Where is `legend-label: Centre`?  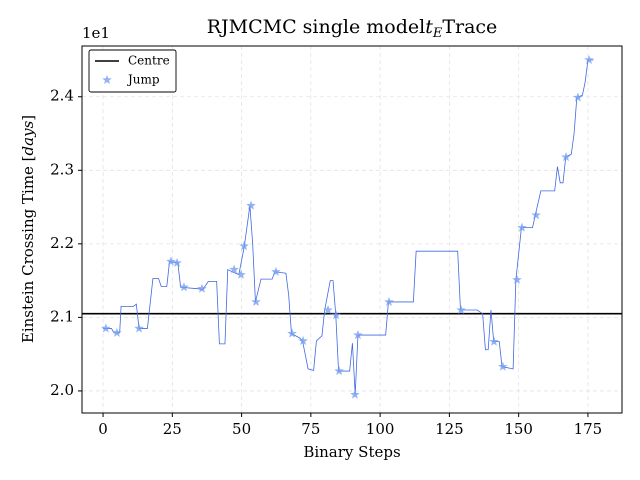
legend-label: Centre is located at coordinates (149, 61).